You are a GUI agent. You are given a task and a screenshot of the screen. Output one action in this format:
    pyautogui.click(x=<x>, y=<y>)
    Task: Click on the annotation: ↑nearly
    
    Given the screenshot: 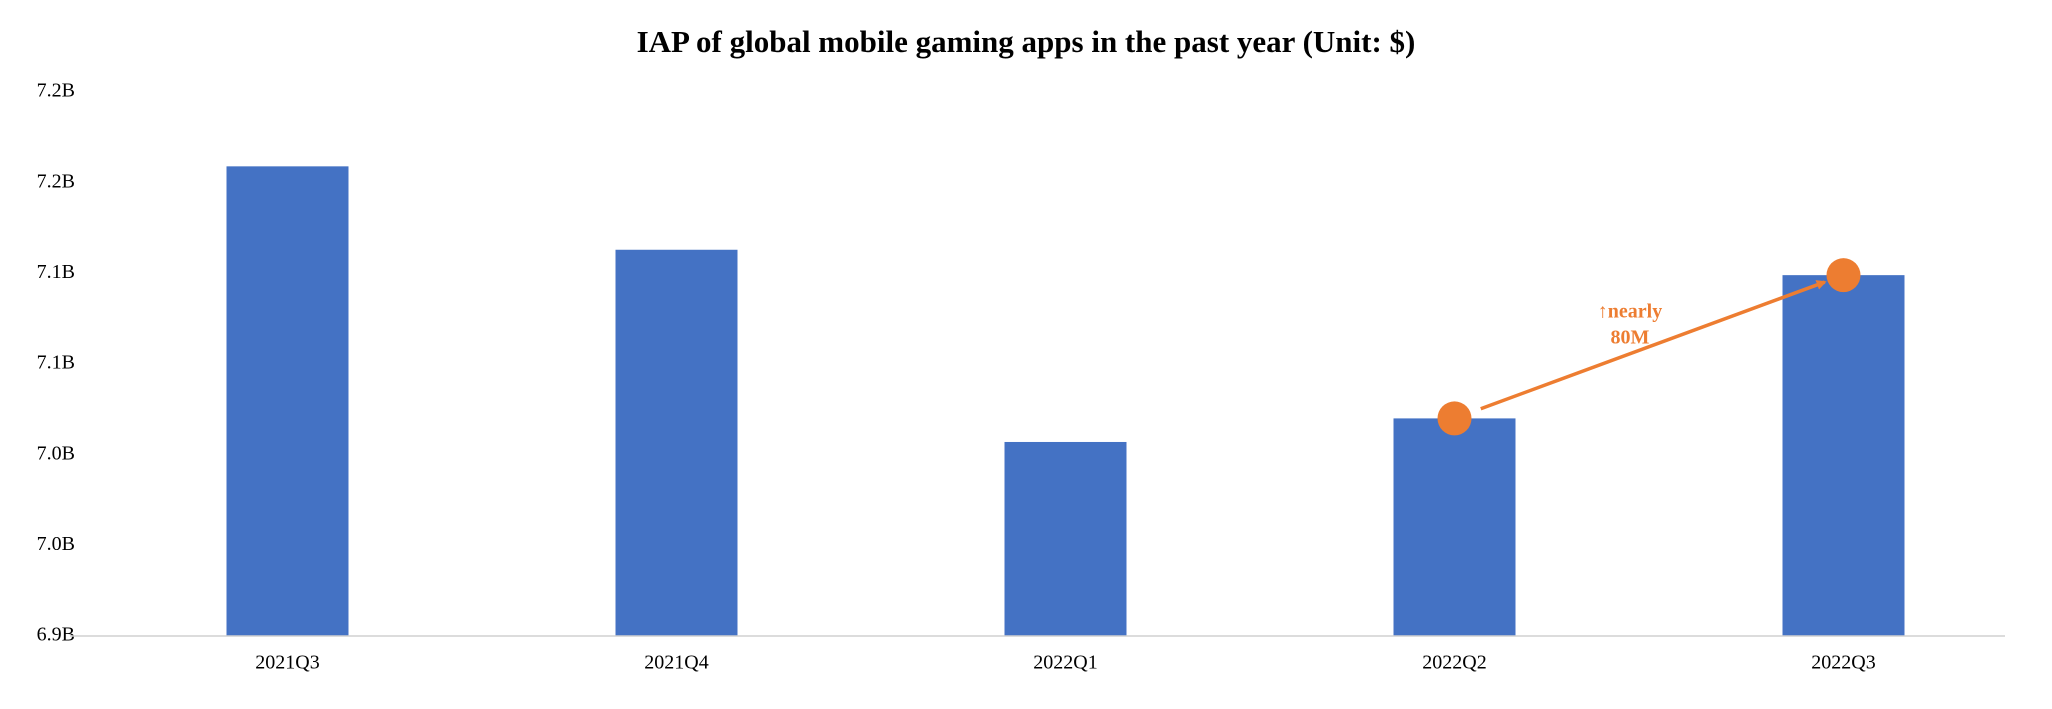 What is the action you would take?
    pyautogui.click(x=1630, y=312)
    